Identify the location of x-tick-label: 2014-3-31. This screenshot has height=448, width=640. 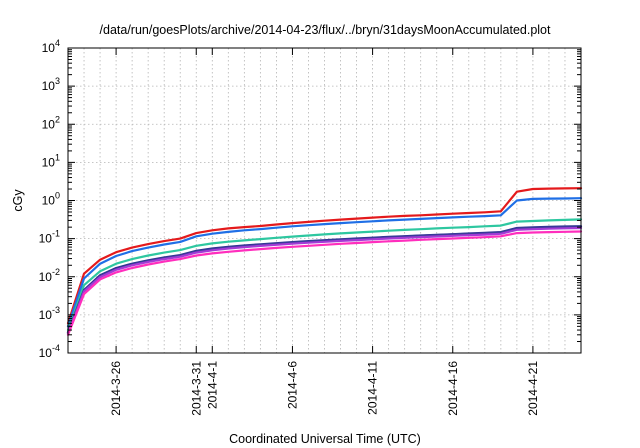
(196, 388).